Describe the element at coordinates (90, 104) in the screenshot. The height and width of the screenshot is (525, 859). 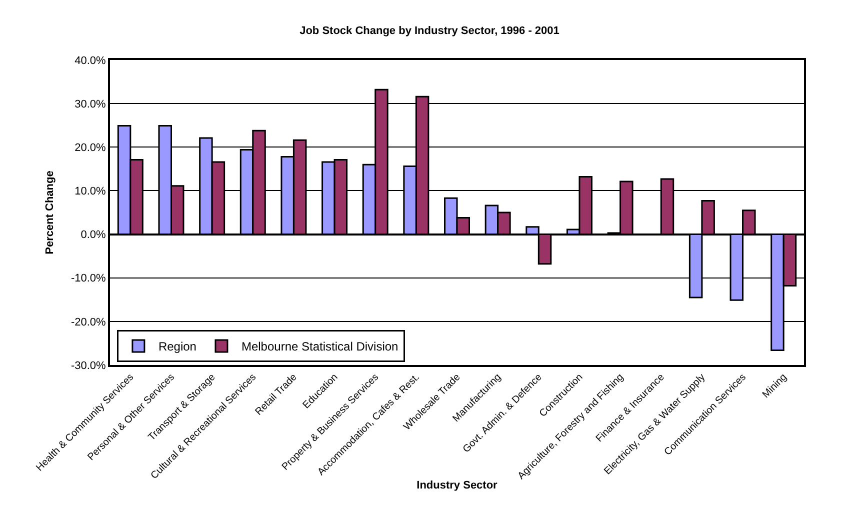
I see `y-tick-label: 30.0%` at that location.